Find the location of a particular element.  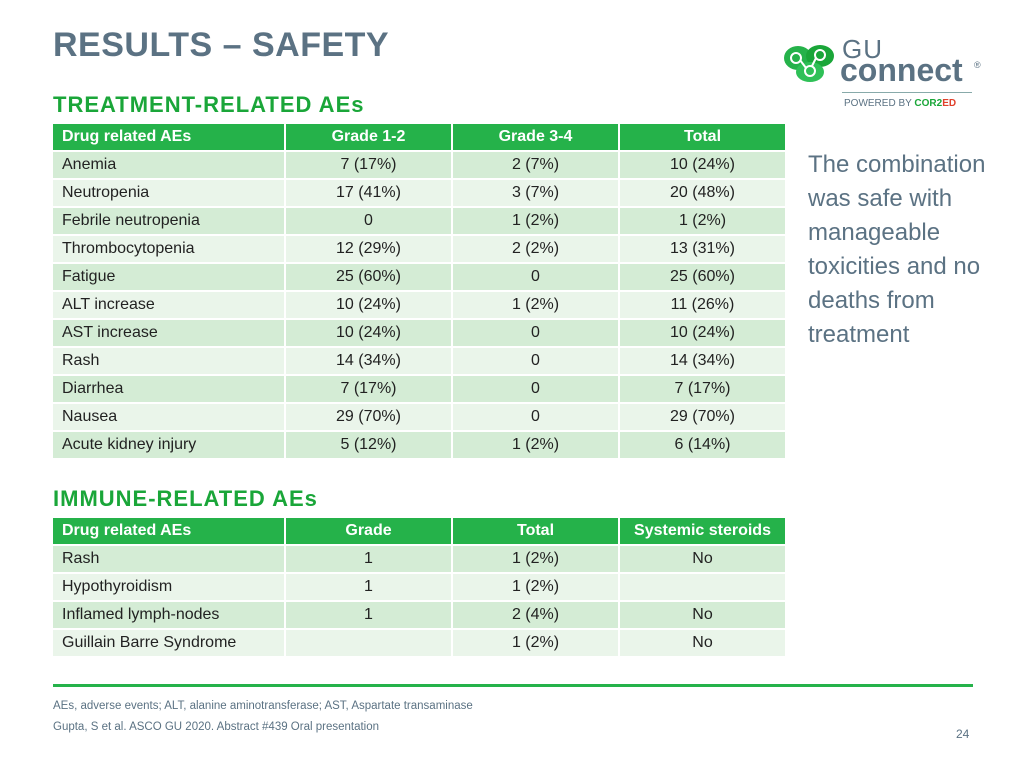

gu-connect-logo: GU connect ® POWERED BY COR2ED is located at coordinates (882, 73).